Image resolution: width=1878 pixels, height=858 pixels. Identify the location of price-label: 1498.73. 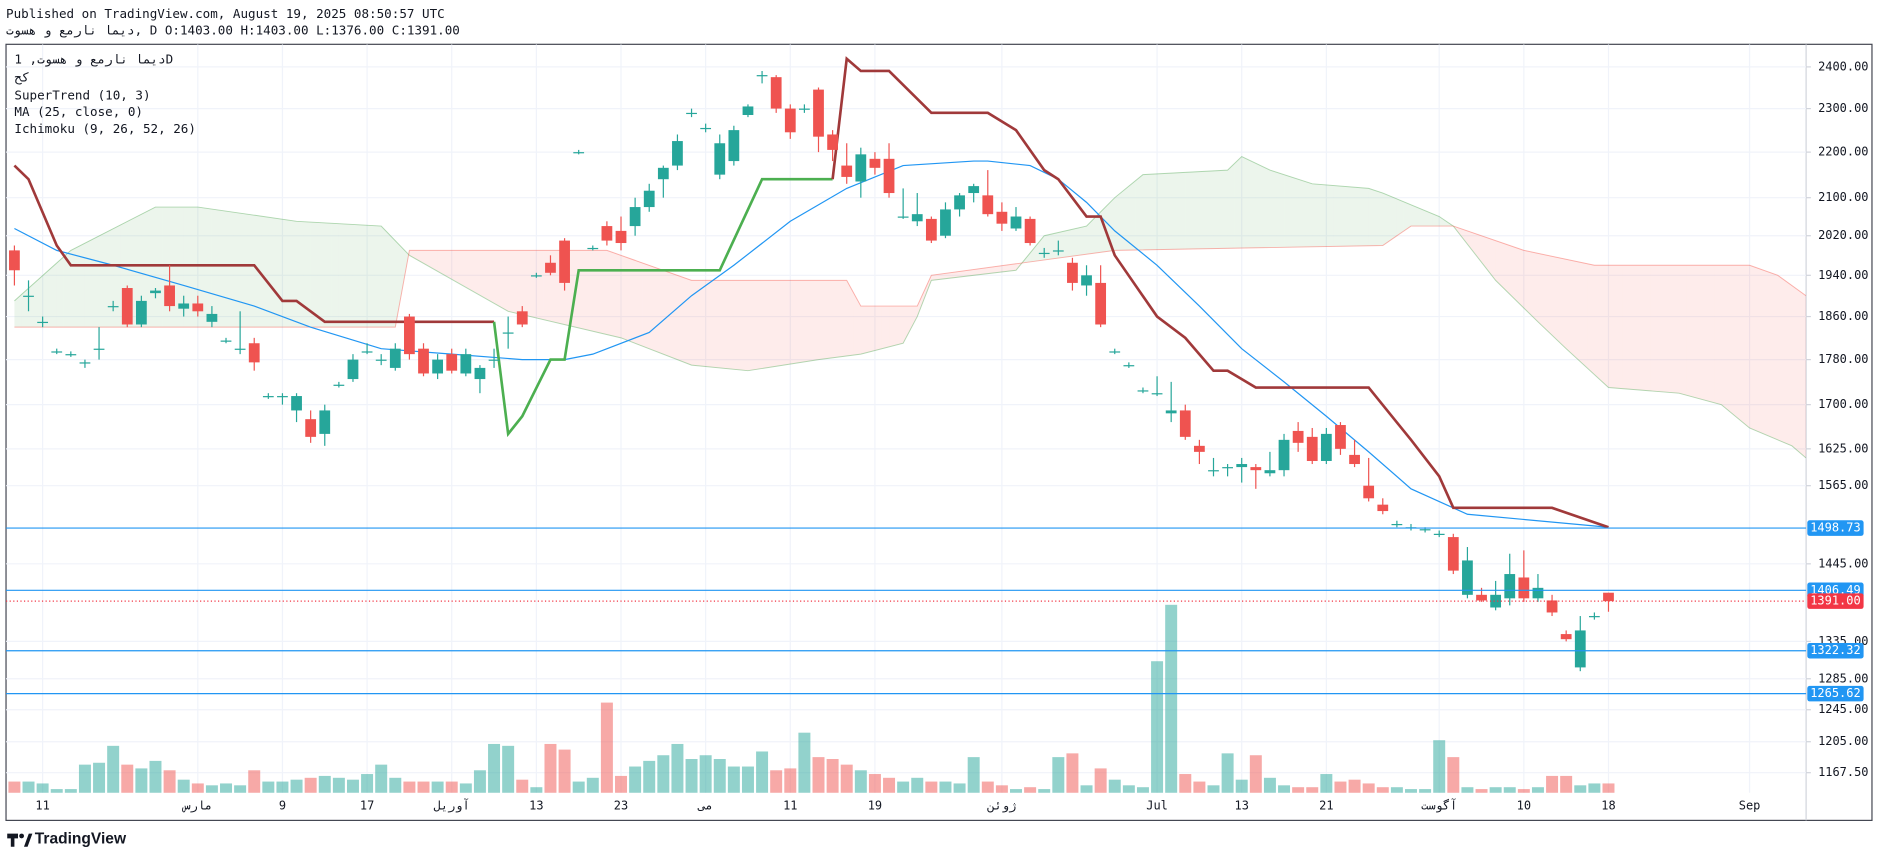
(1835, 528).